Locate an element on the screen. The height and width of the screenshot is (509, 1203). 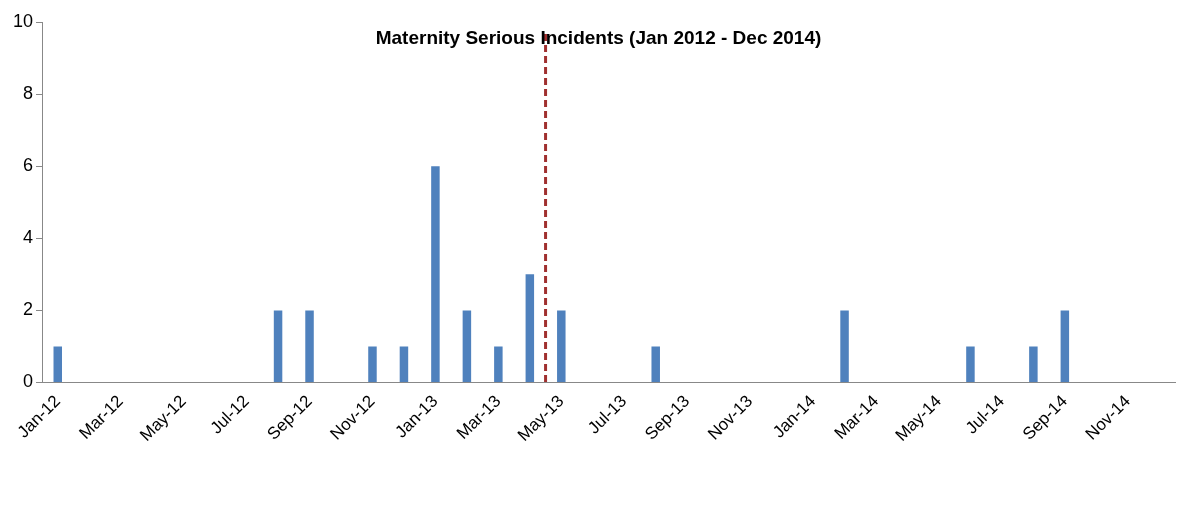
y-tick-label: 2 is located at coordinates (28, 309).